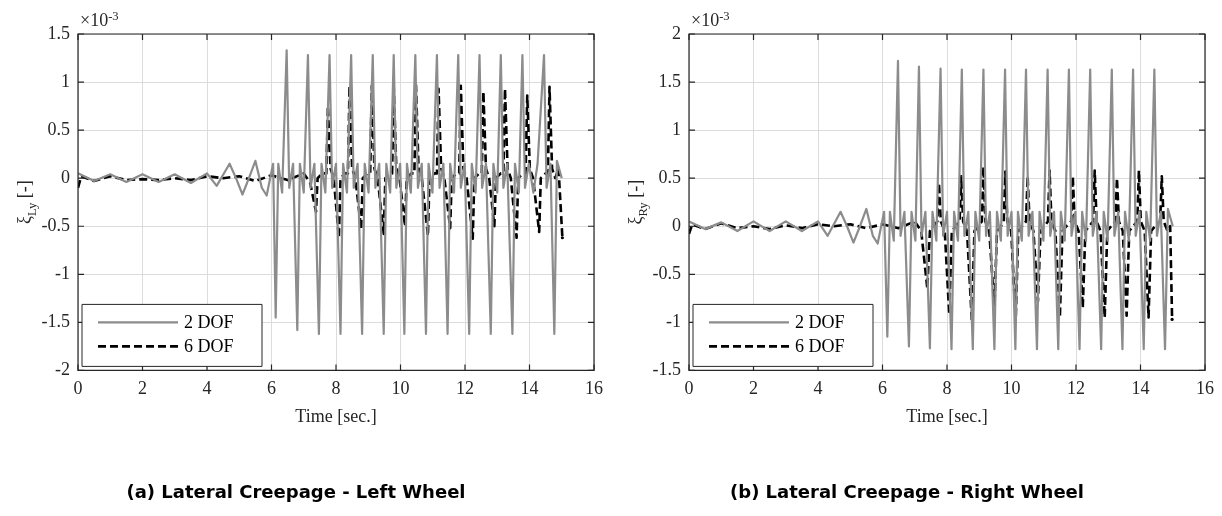 The image size is (1222, 516). Describe the element at coordinates (907, 491) in the screenshot. I see `text: (b) Lateral Creepage - Right Wheel` at that location.